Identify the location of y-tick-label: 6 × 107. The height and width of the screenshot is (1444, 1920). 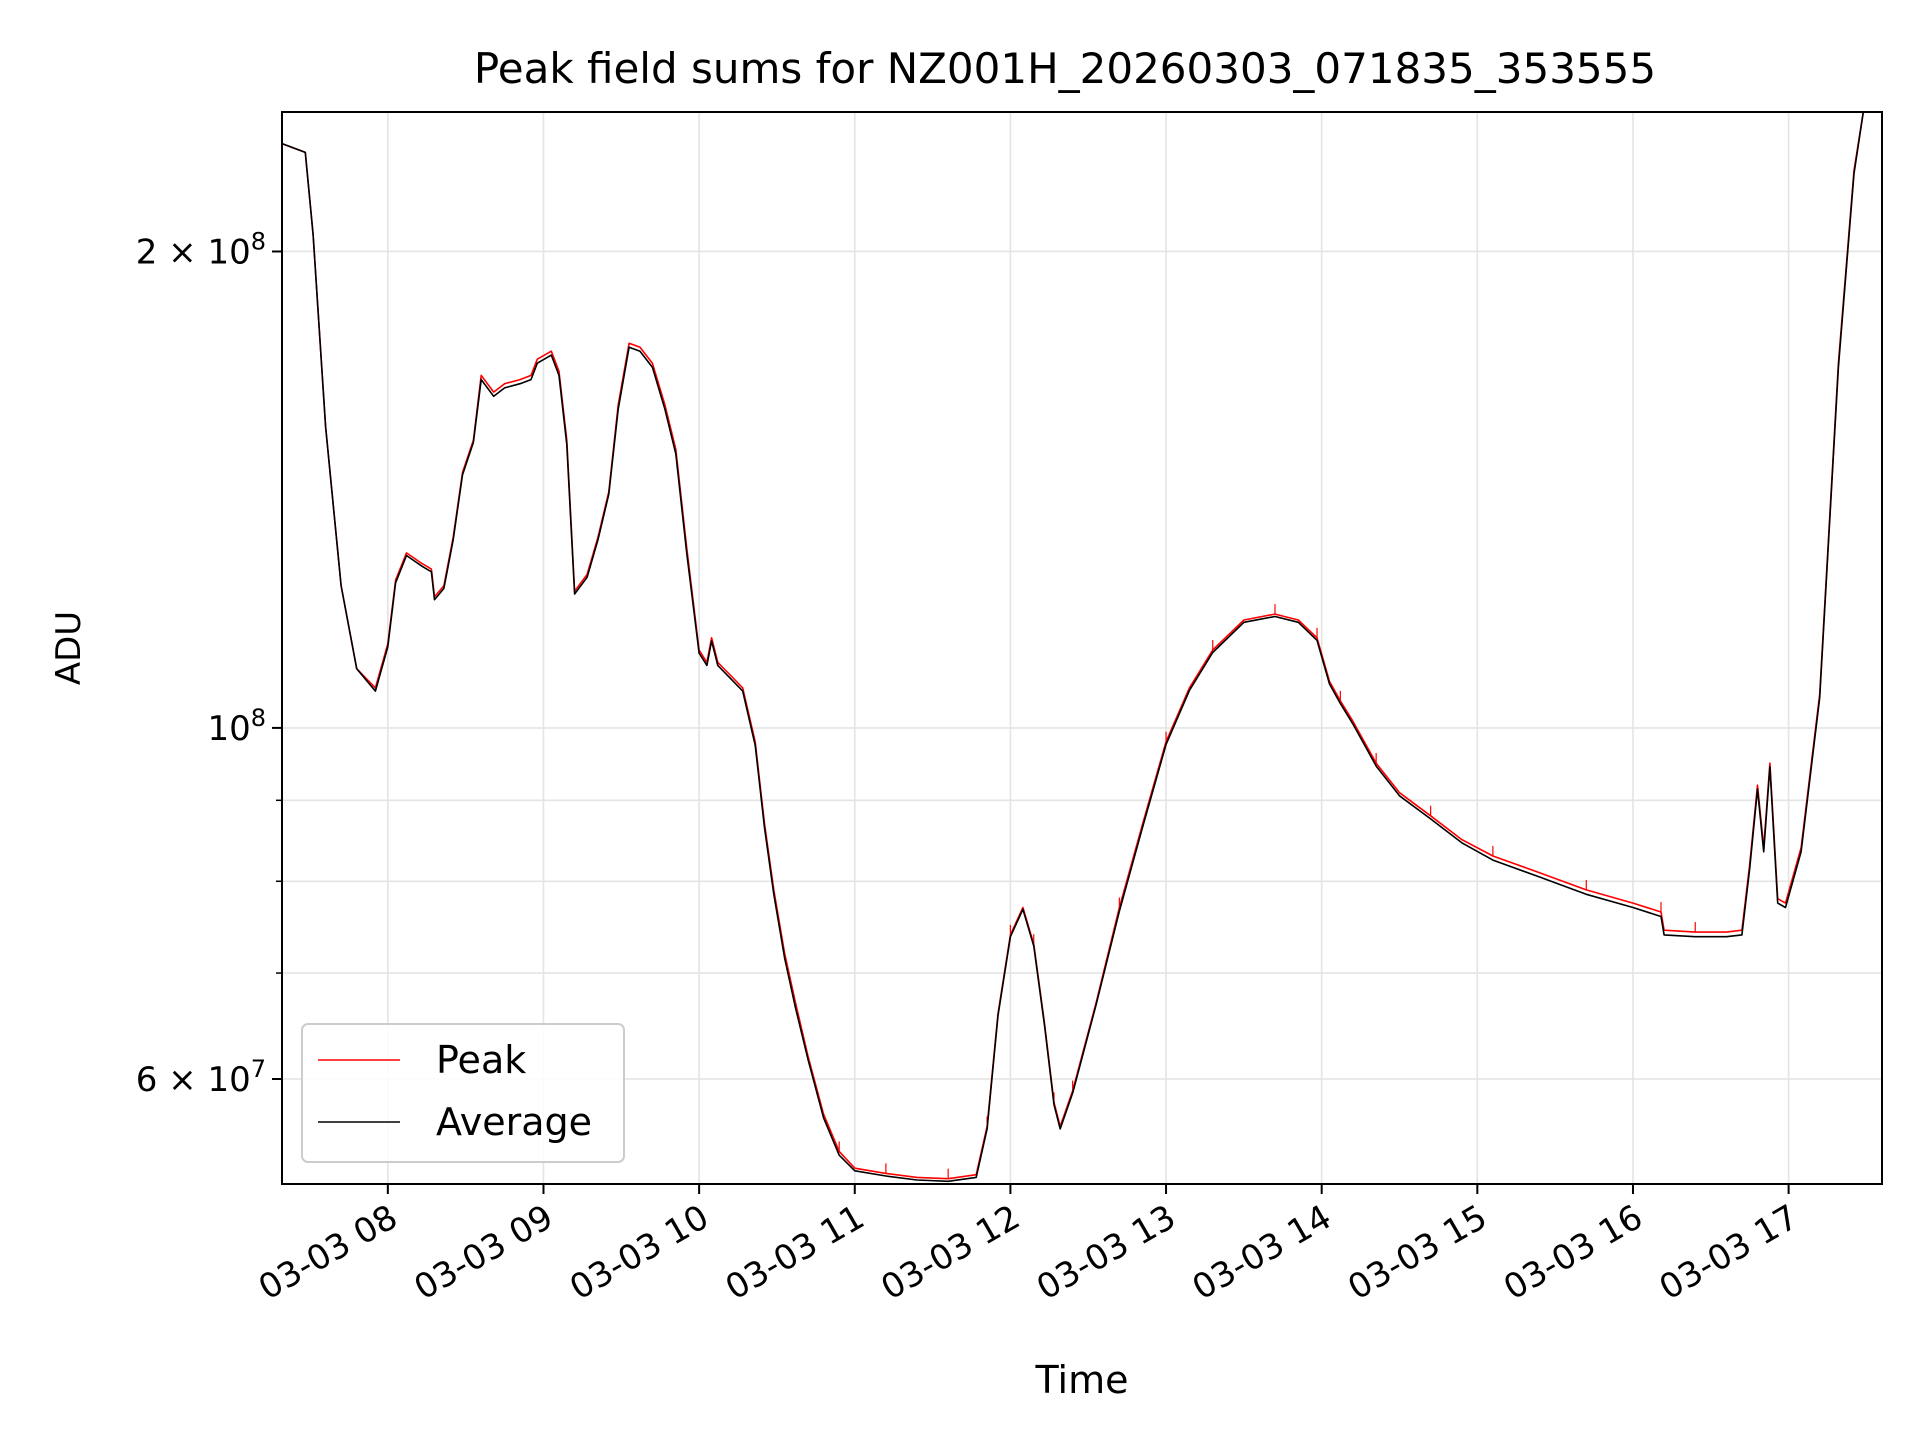
(201, 1077).